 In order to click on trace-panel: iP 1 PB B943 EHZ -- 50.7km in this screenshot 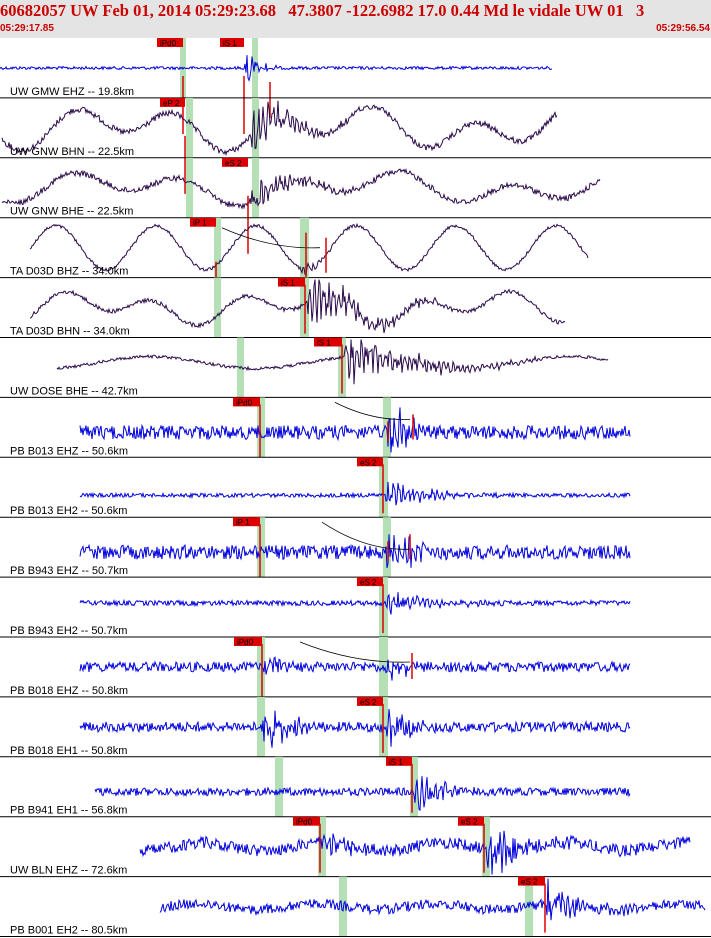, I will do `click(355, 547)`.